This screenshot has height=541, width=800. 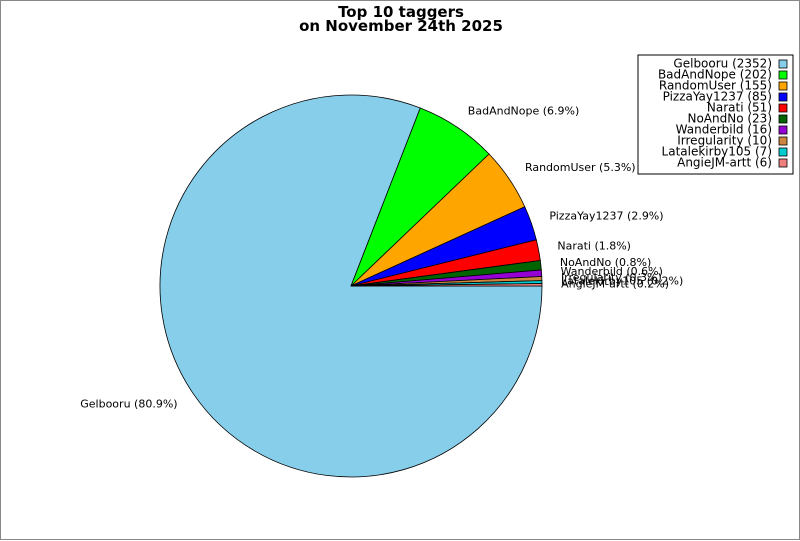 I want to click on slice-label-badandnope: BadAndNope (6.9%), so click(x=523, y=110).